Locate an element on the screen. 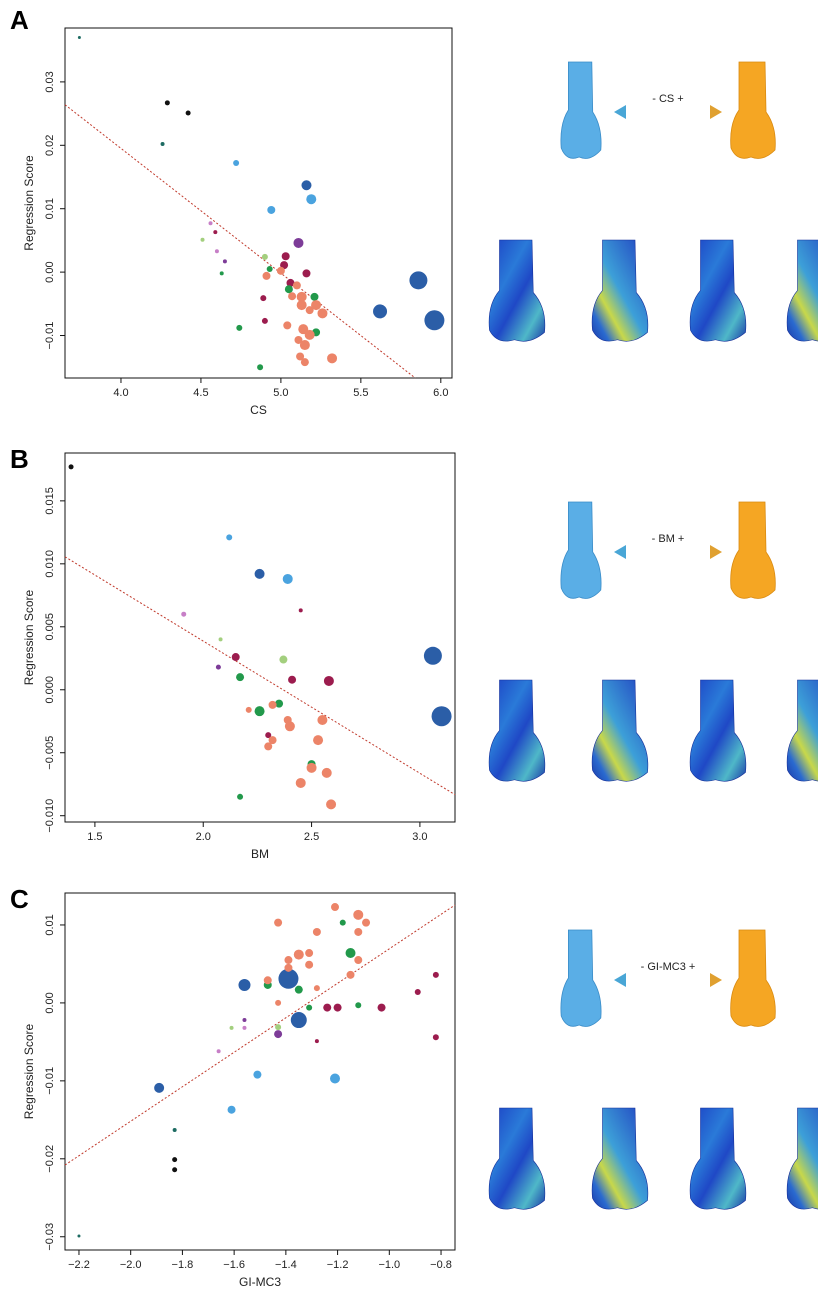 The width and height of the screenshot is (818, 1289). y-tick-label: −0.02 is located at coordinates (50, 1159).